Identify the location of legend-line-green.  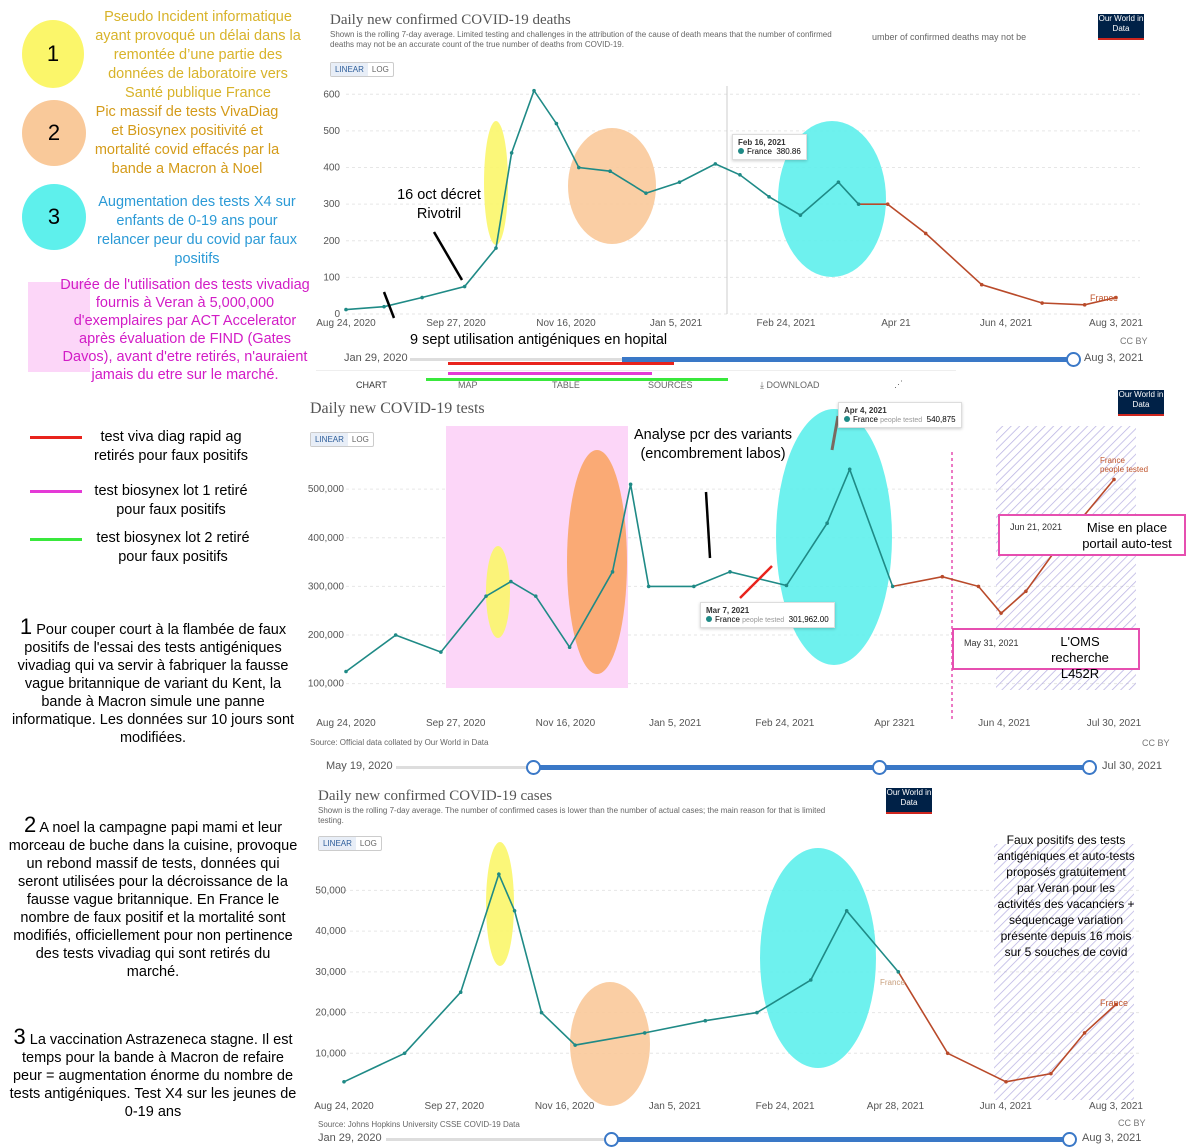
(56, 539).